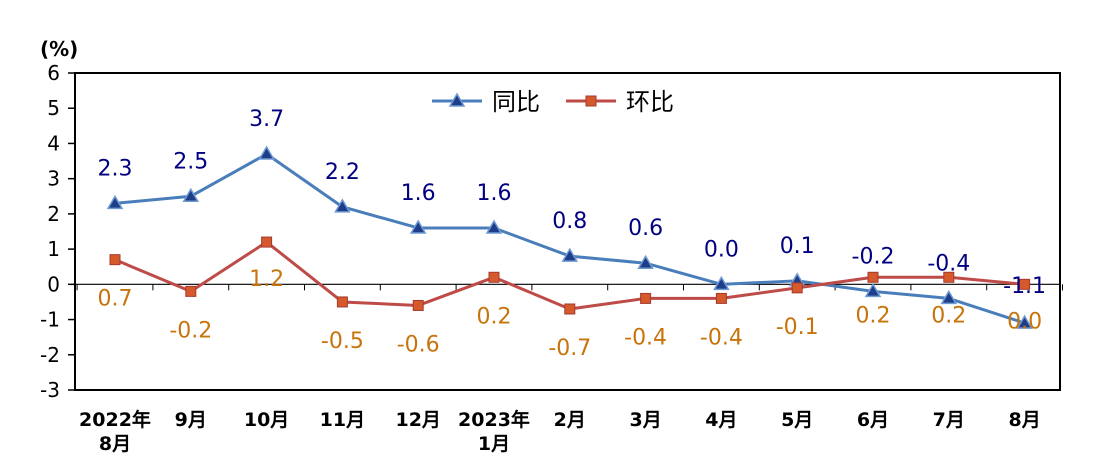 This screenshot has height=476, width=1108. Describe the element at coordinates (342, 172) in the screenshot. I see `series-1-data-label: 2.2` at that location.